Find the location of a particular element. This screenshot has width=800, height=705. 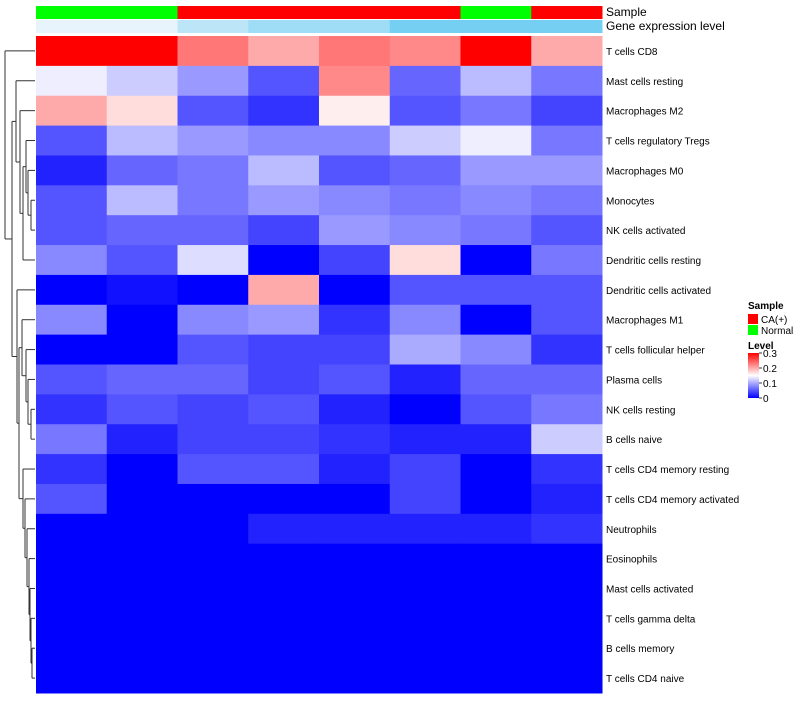

legend-level-title: Level is located at coordinates (761, 346).